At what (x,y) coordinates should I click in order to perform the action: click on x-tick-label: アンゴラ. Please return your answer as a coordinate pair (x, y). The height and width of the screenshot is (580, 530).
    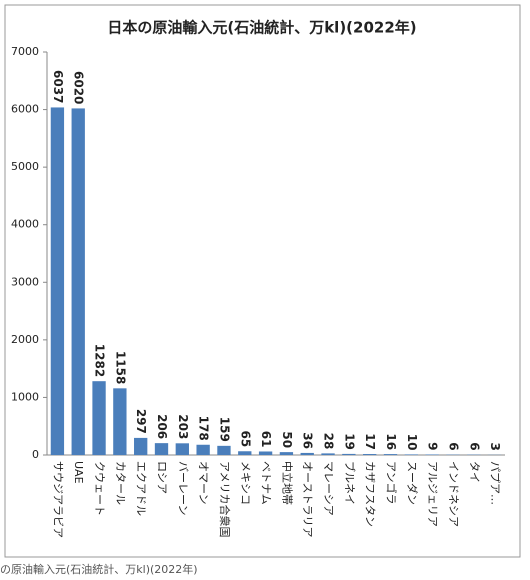
    Looking at the image, I should click on (392, 483).